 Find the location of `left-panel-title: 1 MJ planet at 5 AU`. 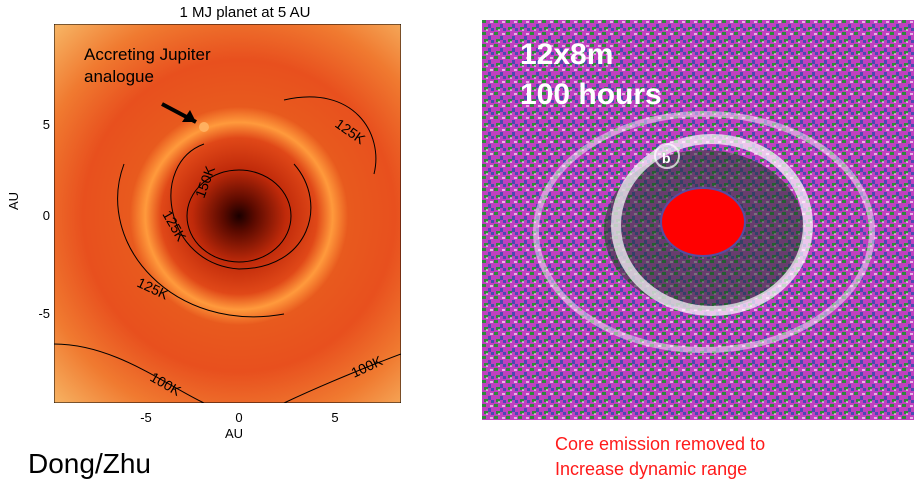

left-panel-title: 1 MJ planet at 5 AU is located at coordinates (245, 12).